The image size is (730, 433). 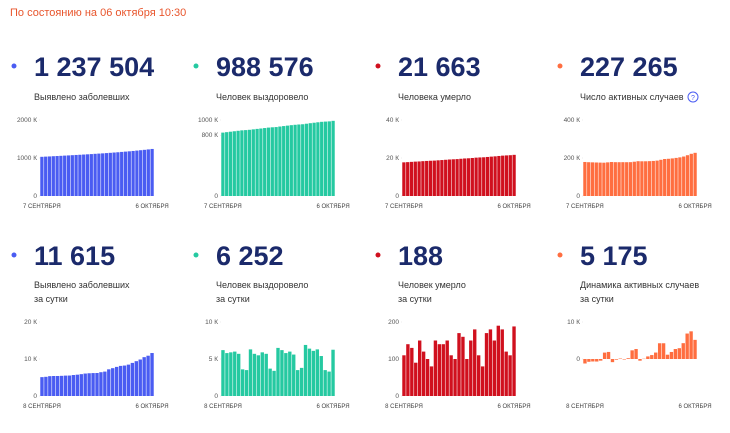 I want to click on label: Человек умерло, so click(x=432, y=285).